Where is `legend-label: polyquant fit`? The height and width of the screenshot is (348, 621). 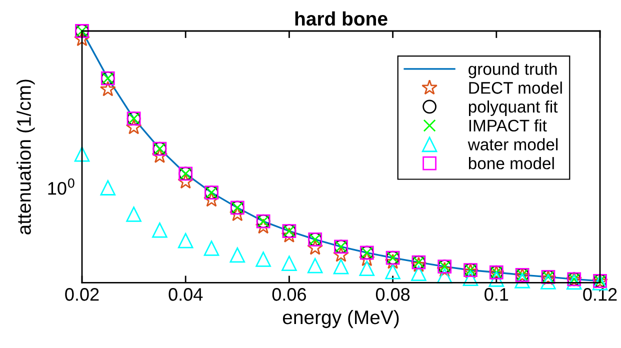
legend-label: polyquant fit is located at coordinates (513, 108).